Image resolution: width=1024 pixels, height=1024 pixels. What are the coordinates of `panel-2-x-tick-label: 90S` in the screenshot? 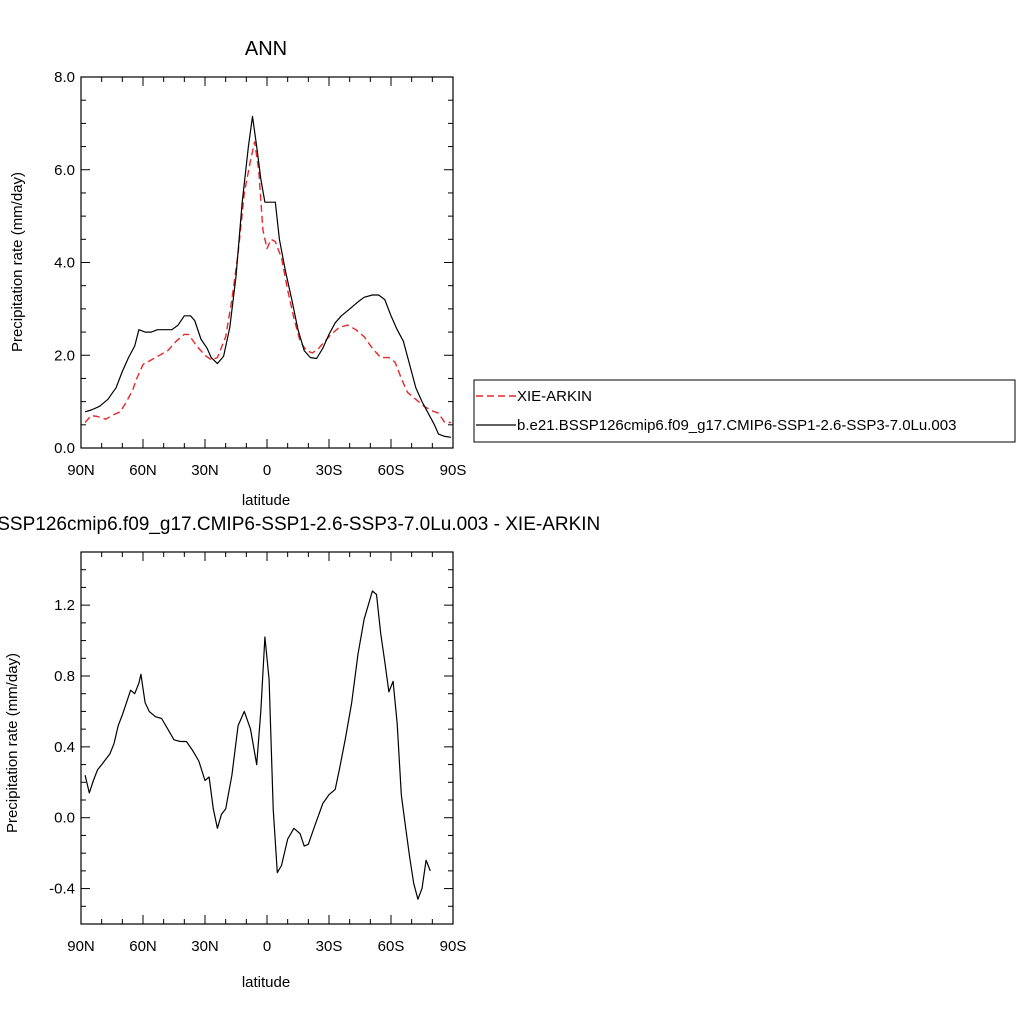 It's located at (453, 946).